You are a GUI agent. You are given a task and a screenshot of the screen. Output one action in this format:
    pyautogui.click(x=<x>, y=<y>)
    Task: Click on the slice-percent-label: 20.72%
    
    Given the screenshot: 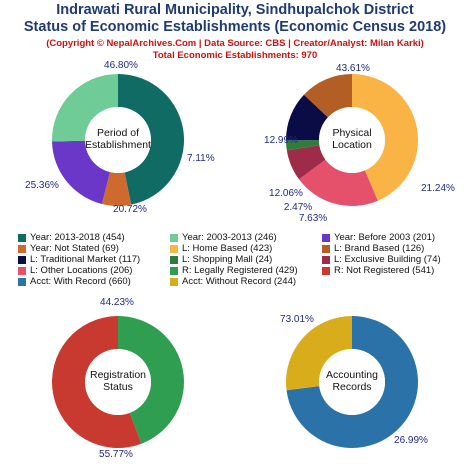 What is the action you would take?
    pyautogui.click(x=130, y=209)
    